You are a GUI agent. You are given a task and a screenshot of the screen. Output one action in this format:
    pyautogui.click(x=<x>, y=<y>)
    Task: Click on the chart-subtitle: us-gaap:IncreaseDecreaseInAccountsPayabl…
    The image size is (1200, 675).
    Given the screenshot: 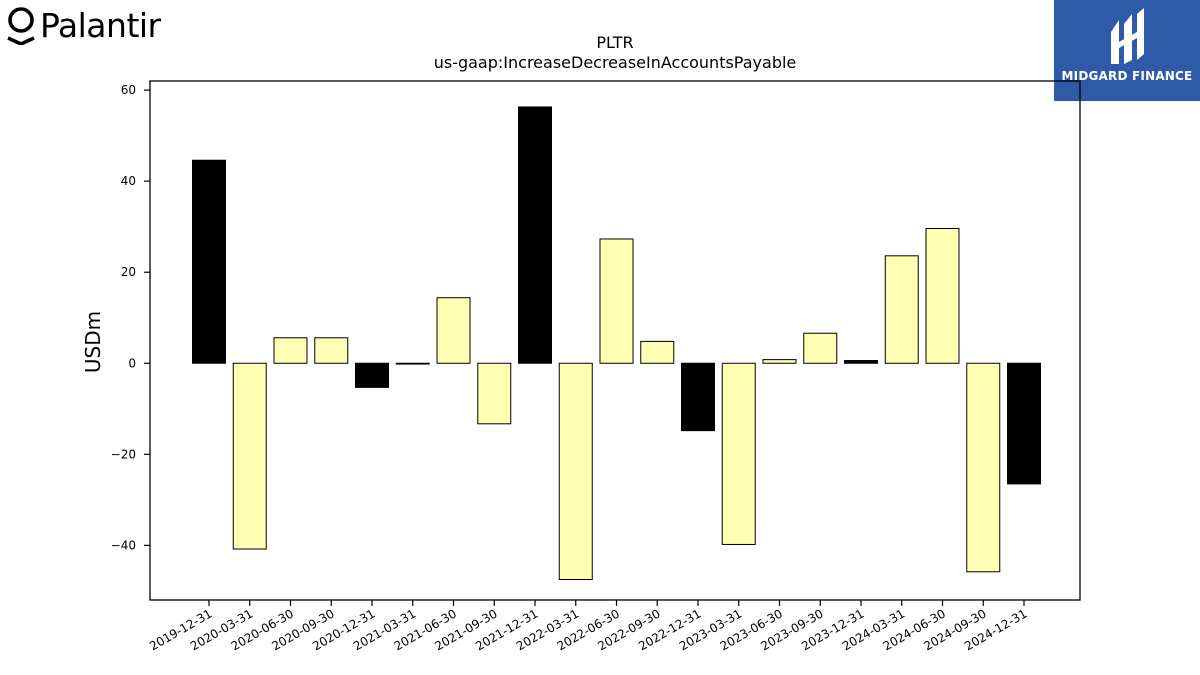 What is the action you would take?
    pyautogui.click(x=615, y=62)
    